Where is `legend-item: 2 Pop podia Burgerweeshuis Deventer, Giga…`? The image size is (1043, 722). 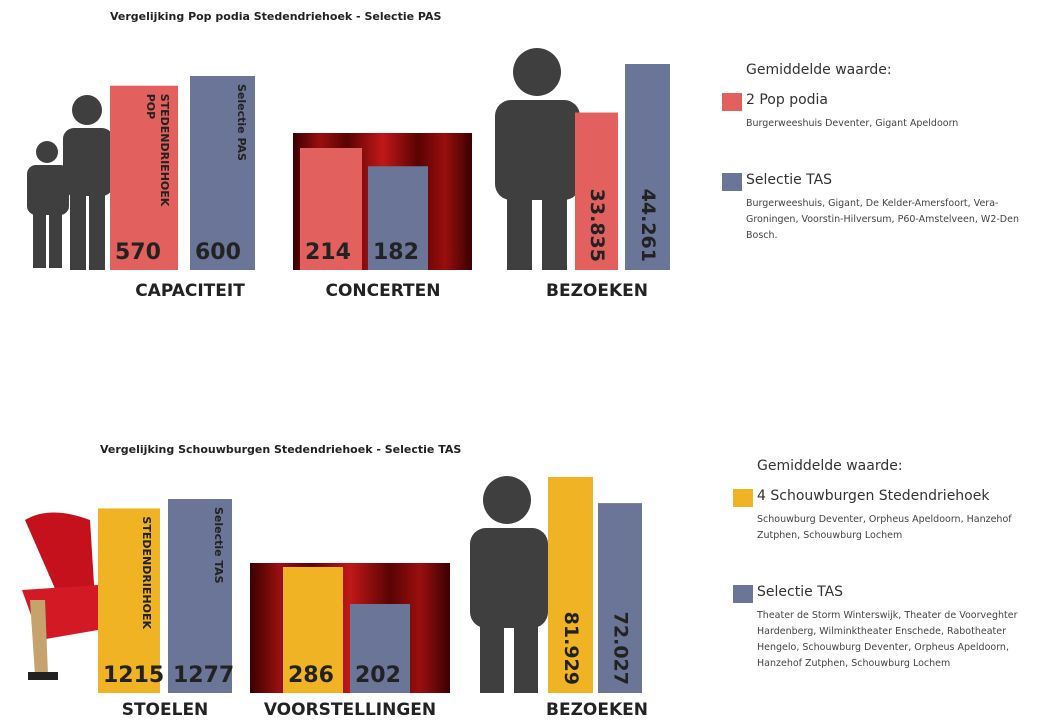
legend-item: 2 Pop podia Burgerweeshuis Deventer, Giga… is located at coordinates (872, 112).